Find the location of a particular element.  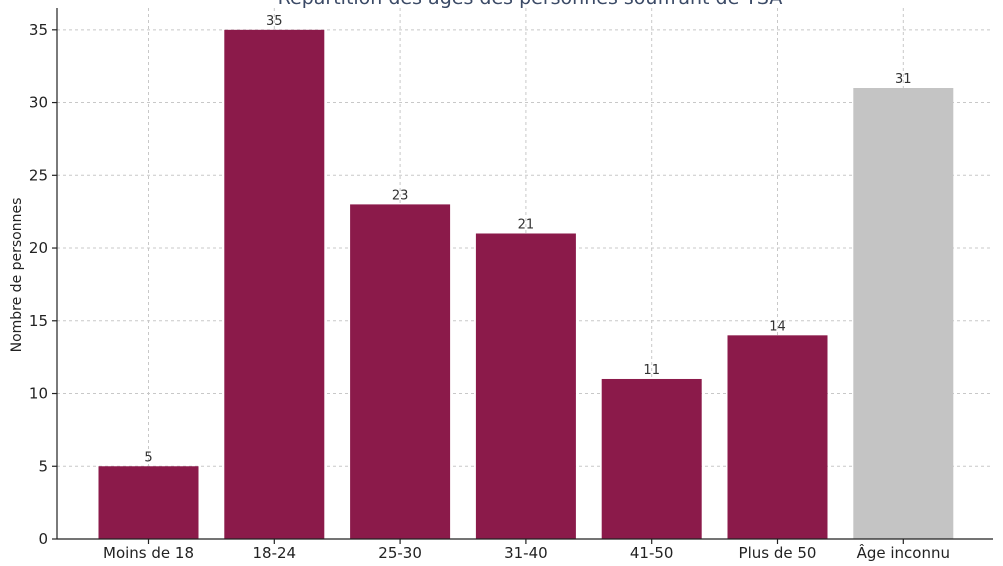

data-label: 5 is located at coordinates (148, 457).